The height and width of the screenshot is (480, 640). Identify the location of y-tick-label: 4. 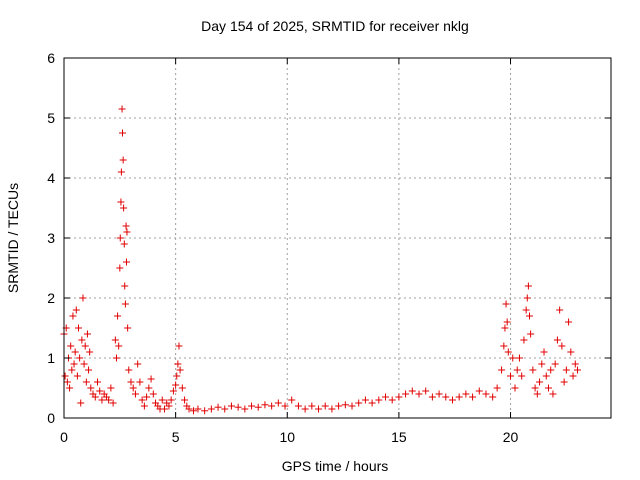
(51, 178).